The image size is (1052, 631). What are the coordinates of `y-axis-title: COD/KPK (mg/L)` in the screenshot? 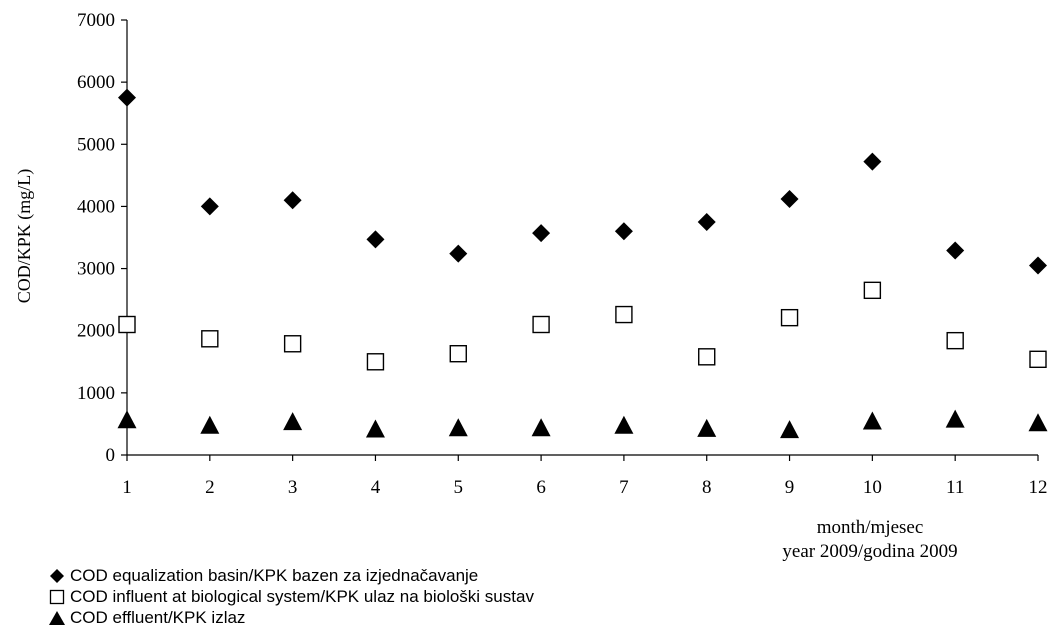 It's located at (24, 236).